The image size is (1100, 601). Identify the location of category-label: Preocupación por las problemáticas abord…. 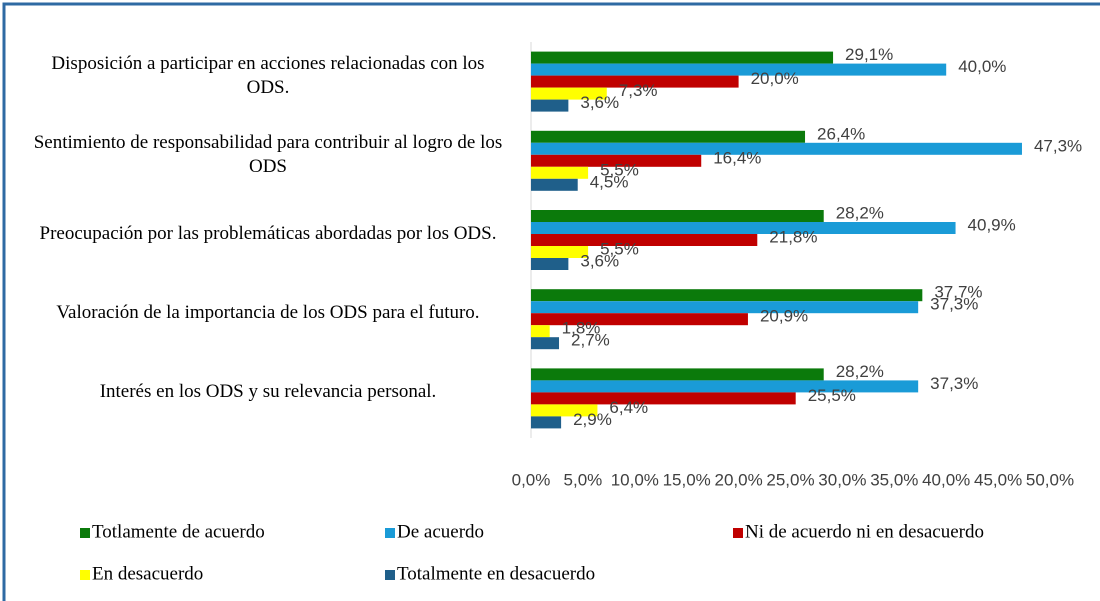
(268, 233).